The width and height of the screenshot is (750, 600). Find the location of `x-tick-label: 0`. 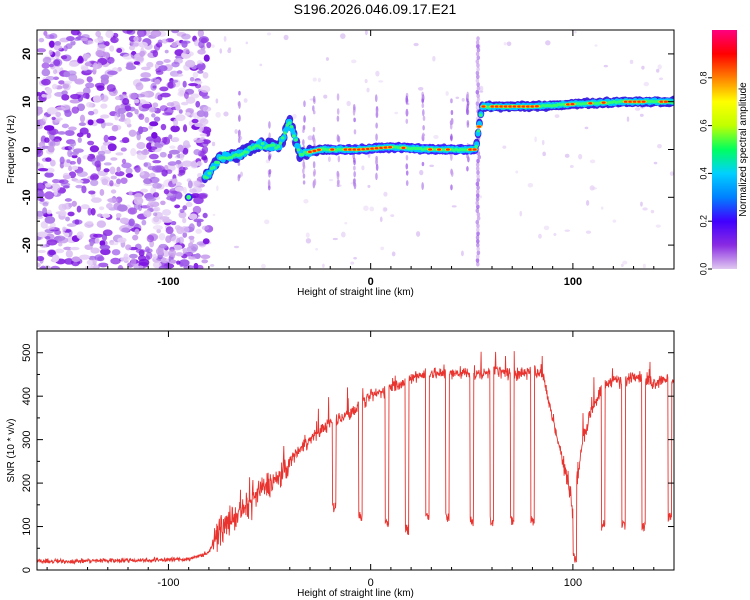

x-tick-label: 0 is located at coordinates (371, 282).